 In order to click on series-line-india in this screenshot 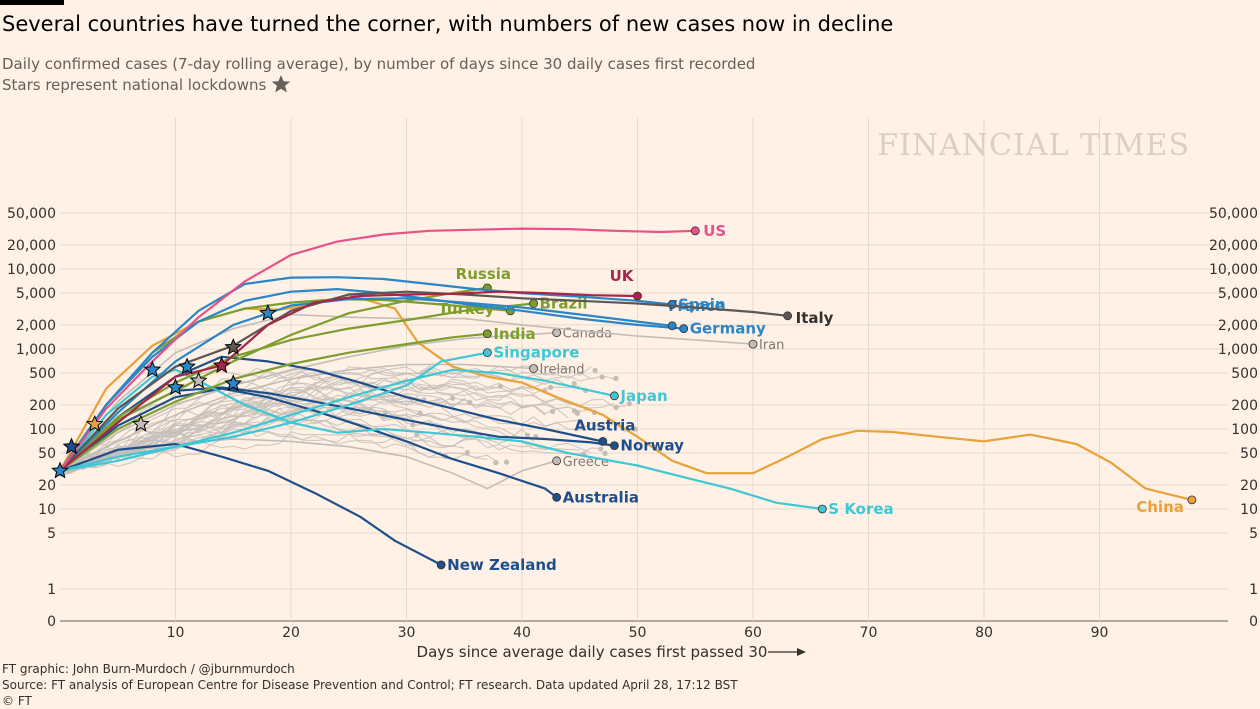, I will do `click(273, 402)`.